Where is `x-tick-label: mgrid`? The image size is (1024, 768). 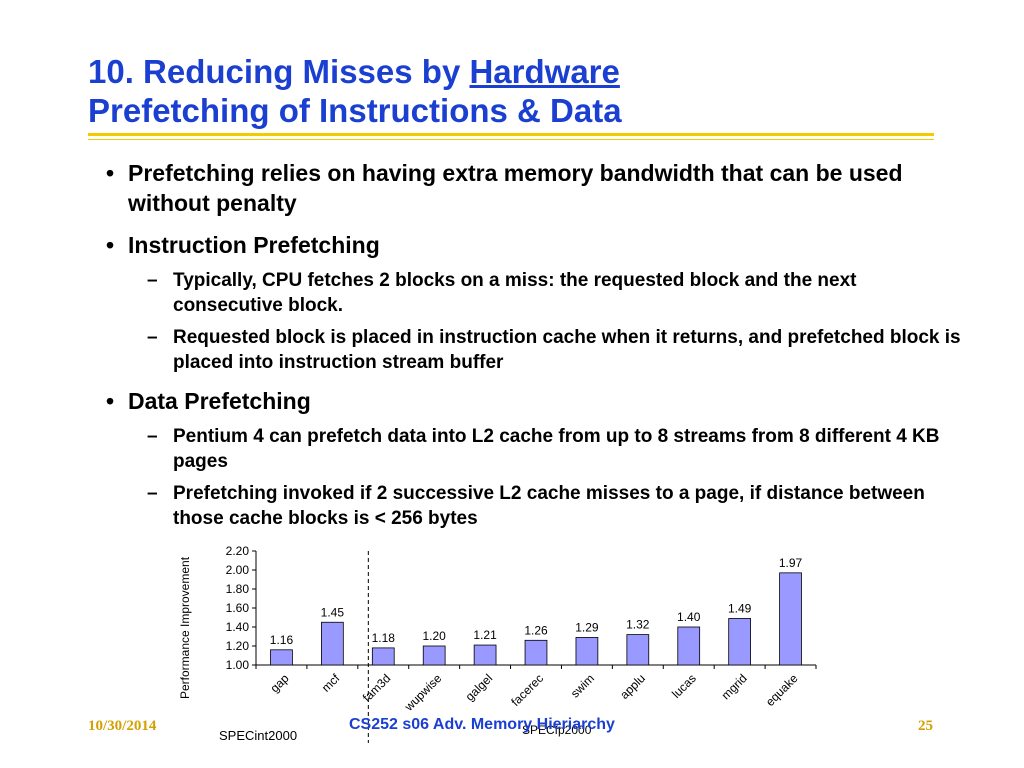
x-tick-label: mgrid is located at coordinates (734, 686).